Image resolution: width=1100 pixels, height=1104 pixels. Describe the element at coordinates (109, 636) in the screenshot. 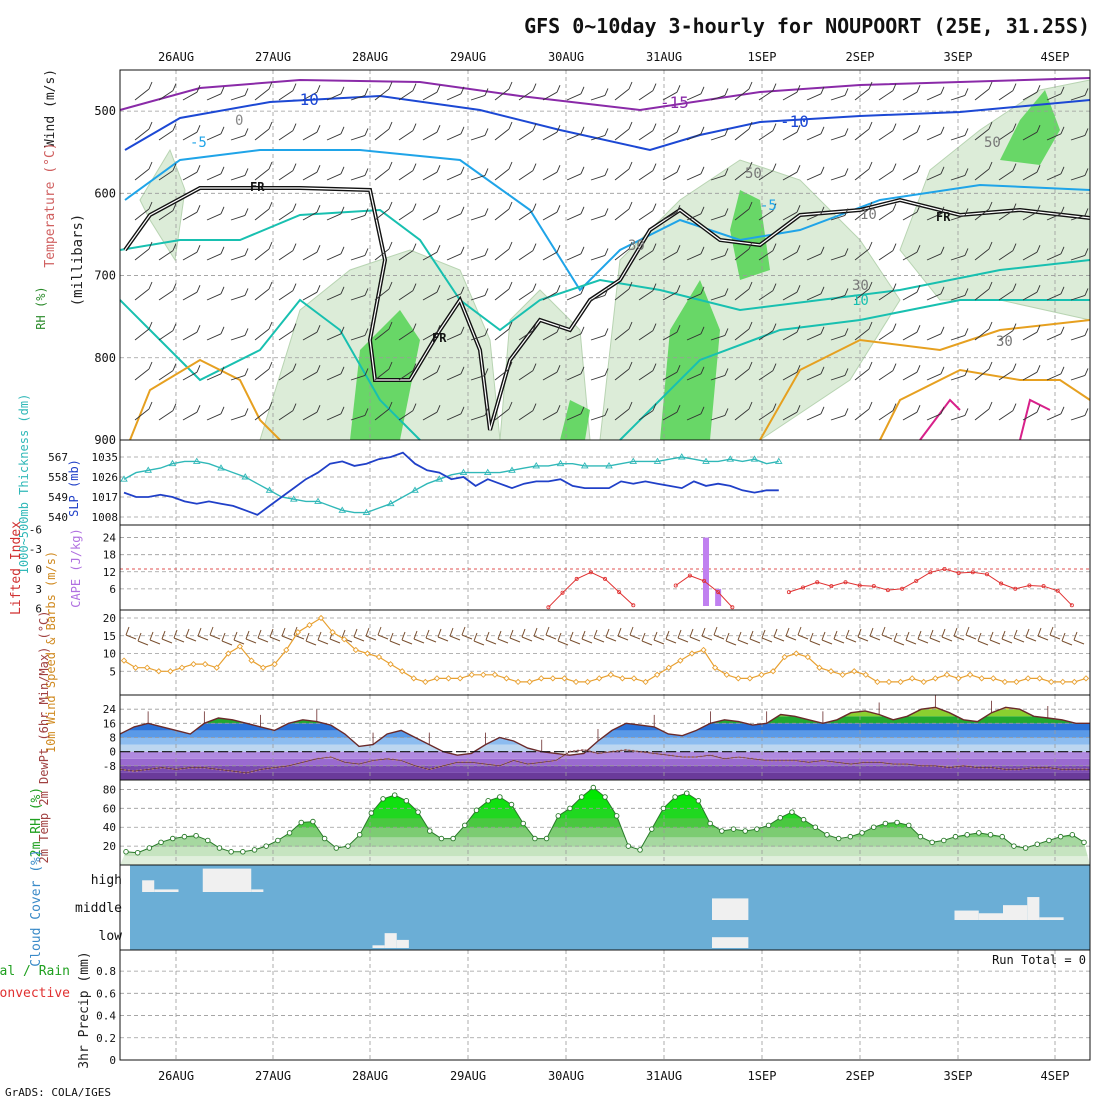

I see `wind-tick: 15` at that location.